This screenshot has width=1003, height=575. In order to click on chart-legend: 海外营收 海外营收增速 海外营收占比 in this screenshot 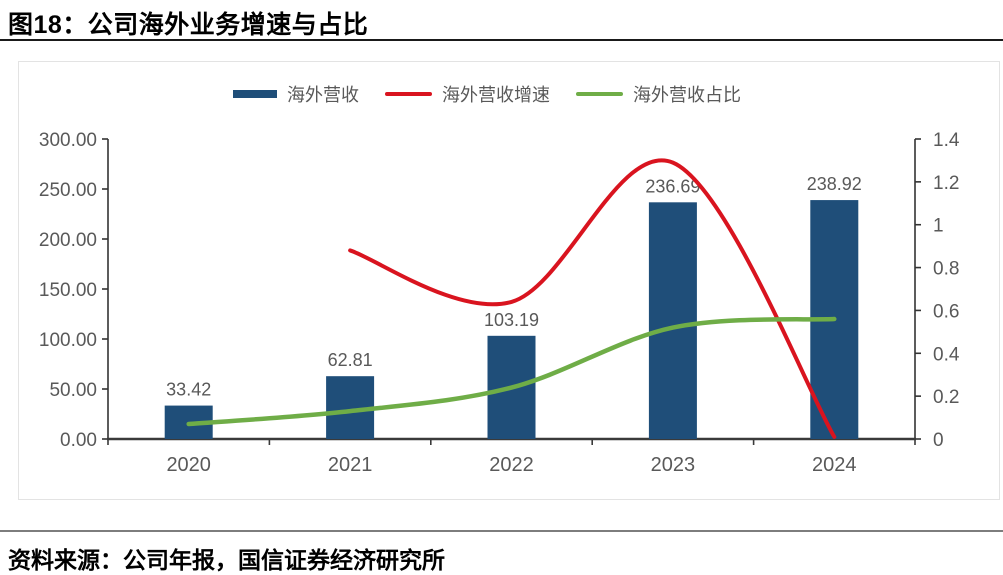, I will do `click(487, 94)`.